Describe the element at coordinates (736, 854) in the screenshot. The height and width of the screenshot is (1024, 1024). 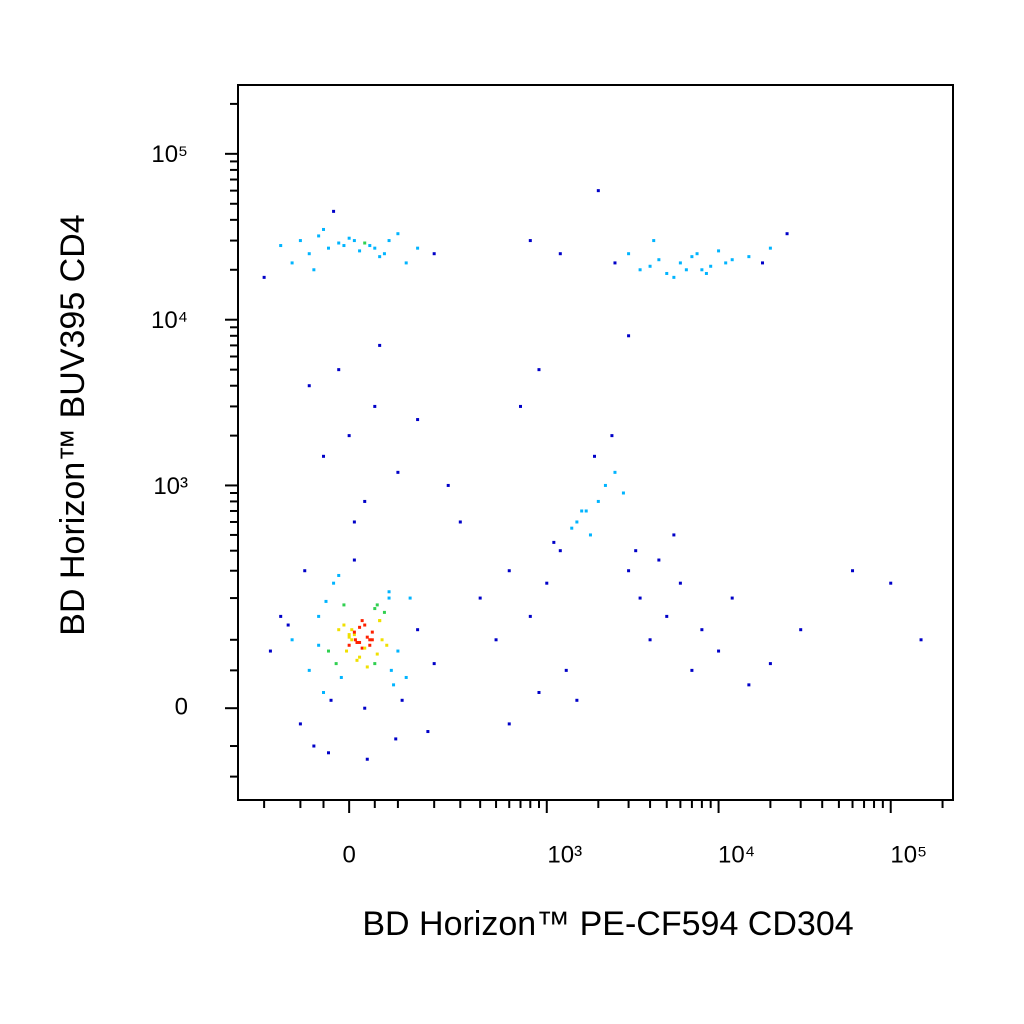
I see `x-tick-label: 10⁴` at that location.